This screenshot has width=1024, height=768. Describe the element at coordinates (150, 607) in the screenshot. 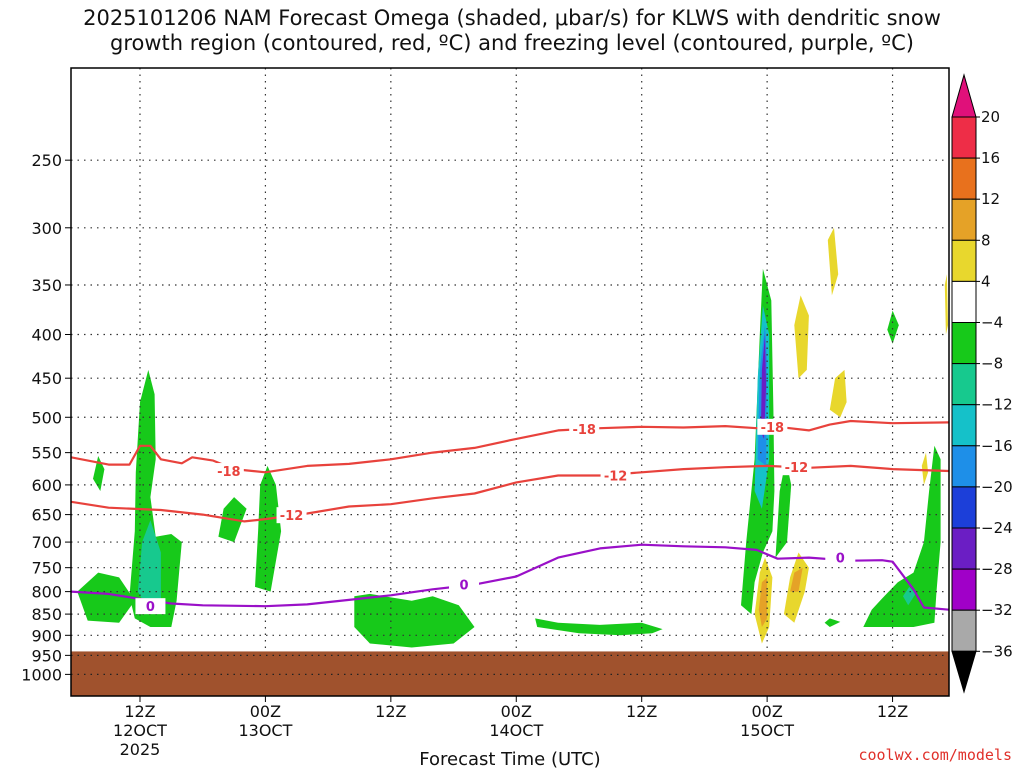

I see `contour-label-0-0: 0` at that location.